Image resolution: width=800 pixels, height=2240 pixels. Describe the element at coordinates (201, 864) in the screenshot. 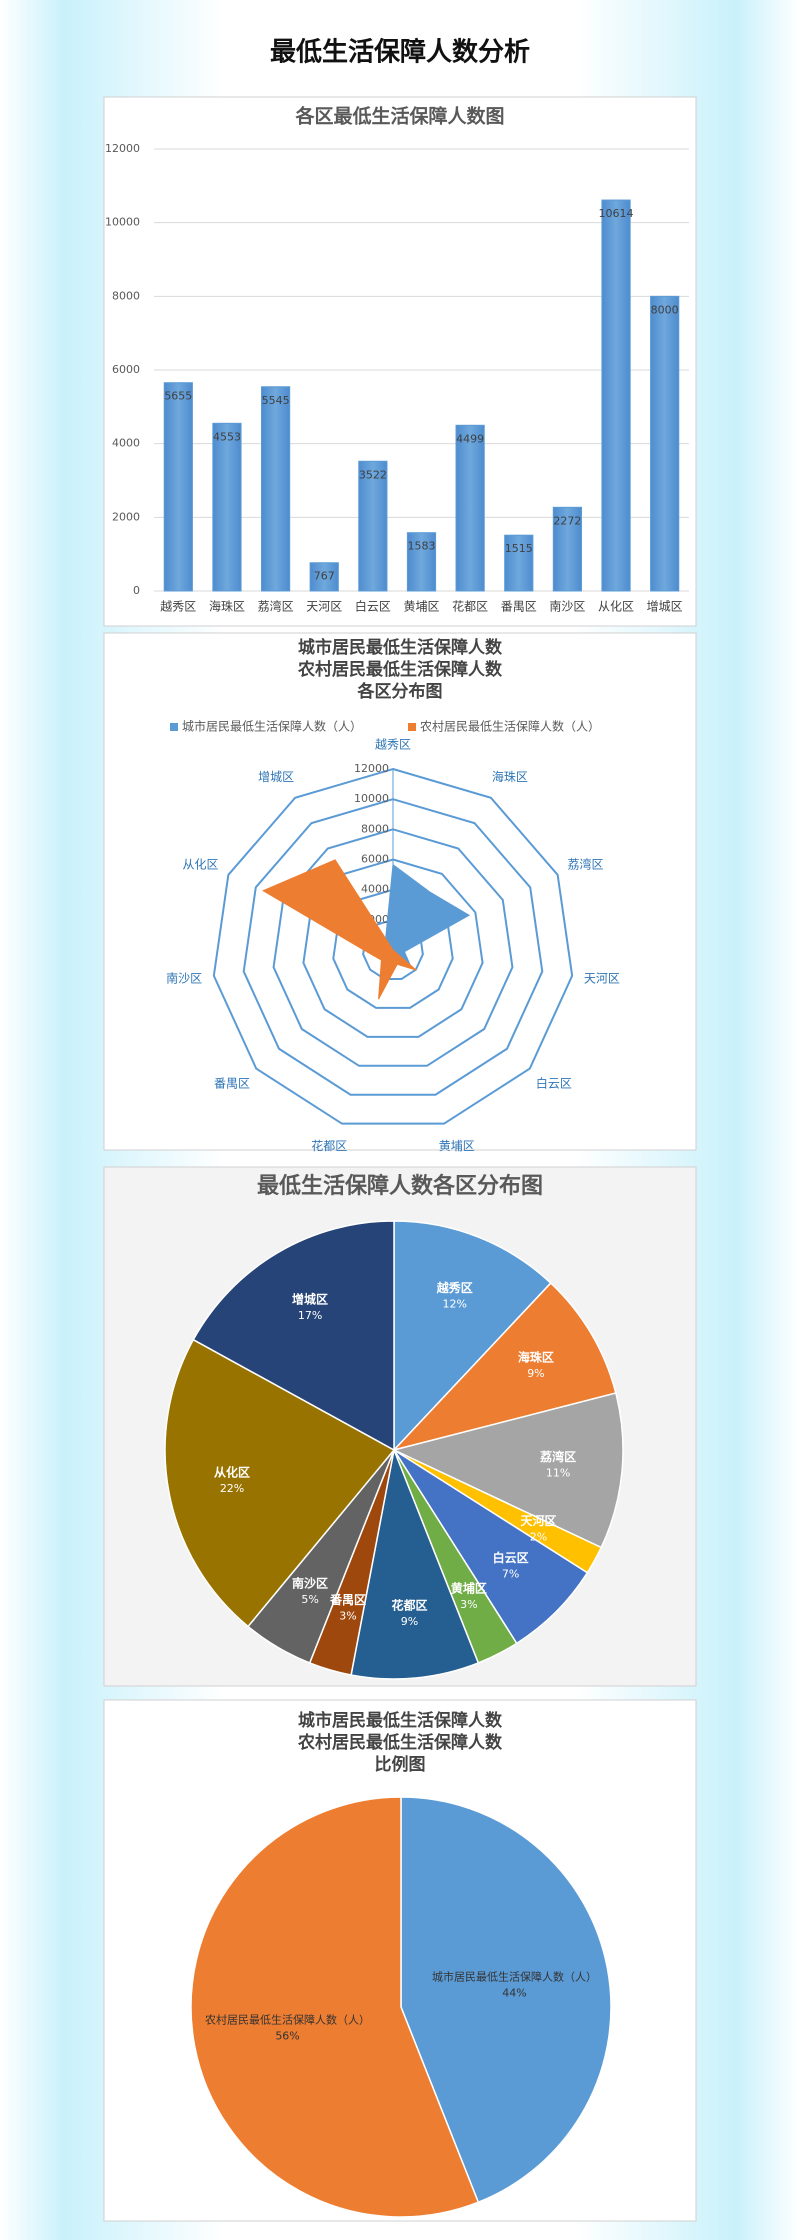

I see `category-label: 从化区` at that location.